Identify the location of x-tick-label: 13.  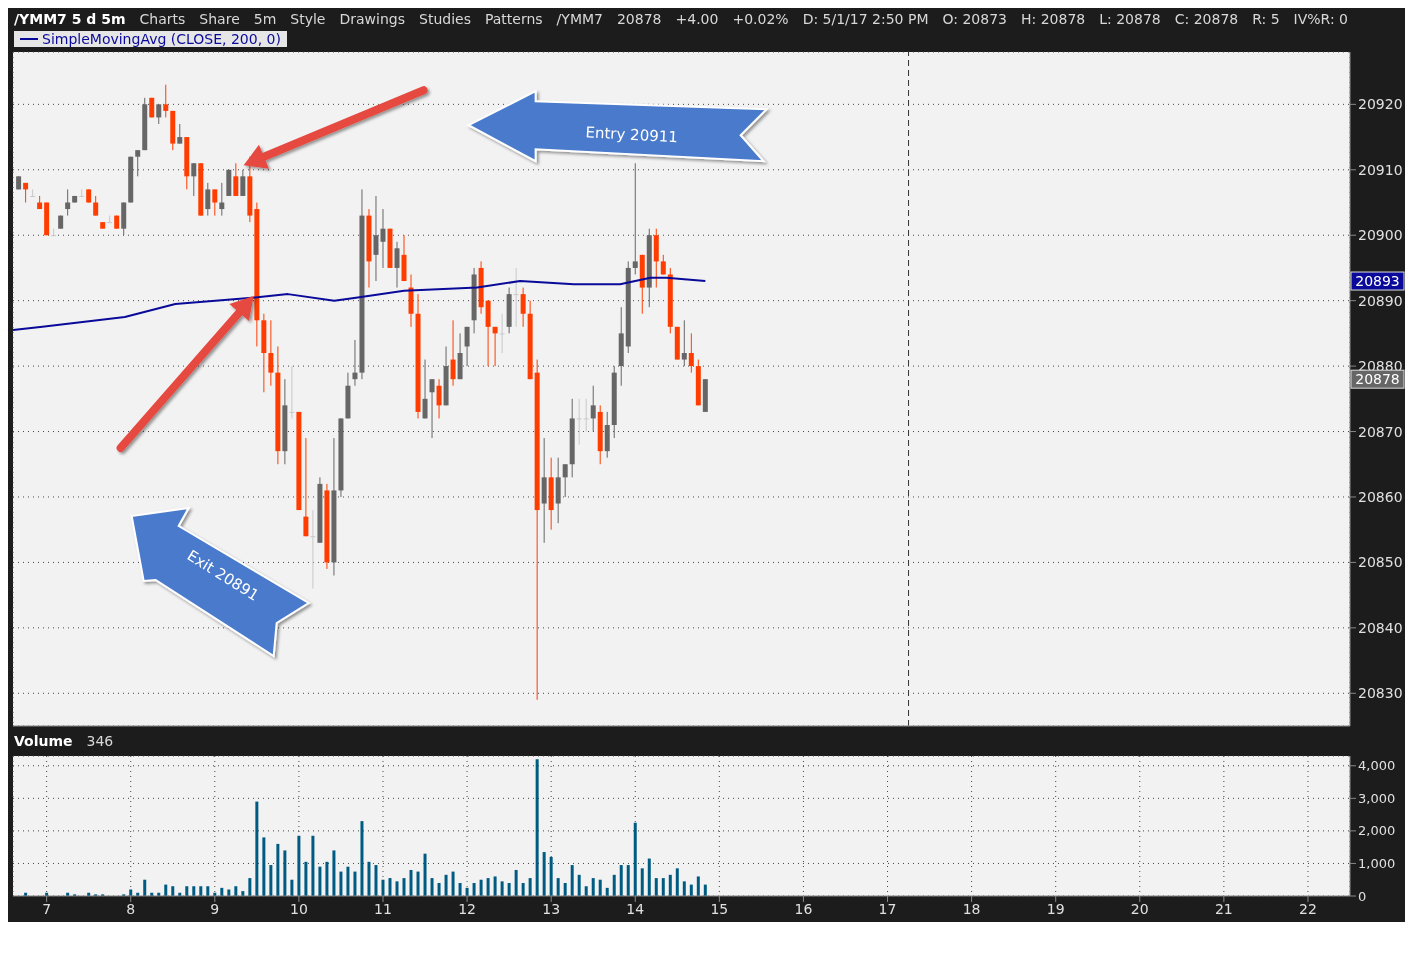
(551, 908).